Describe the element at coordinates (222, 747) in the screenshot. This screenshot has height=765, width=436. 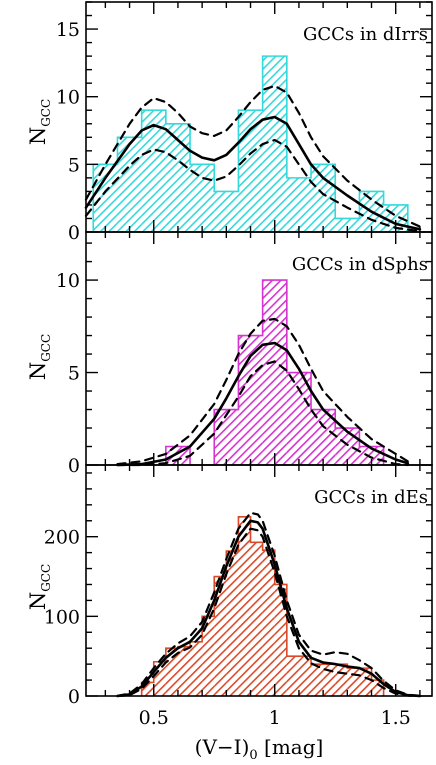
I see `x-label-main: (V−I)` at that location.